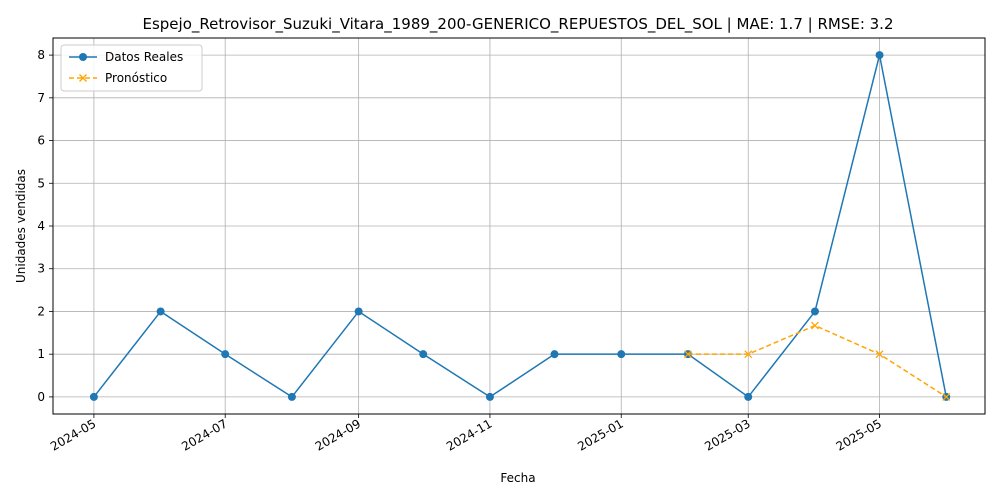 The width and height of the screenshot is (1000, 500). I want to click on x-tick-label: 2024-07, so click(204, 434).